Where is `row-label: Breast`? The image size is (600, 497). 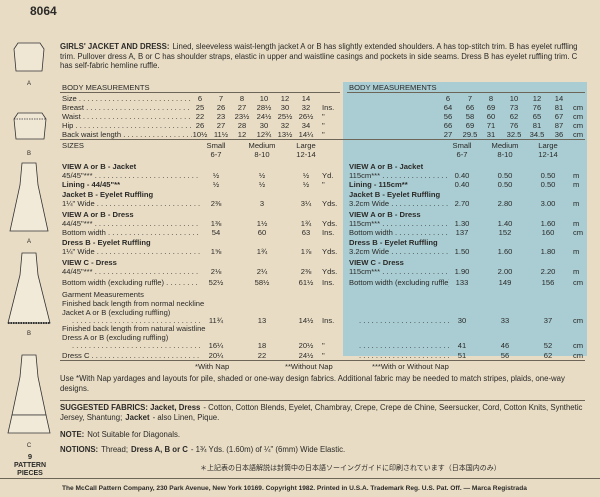 row-label: Breast is located at coordinates (127, 107).